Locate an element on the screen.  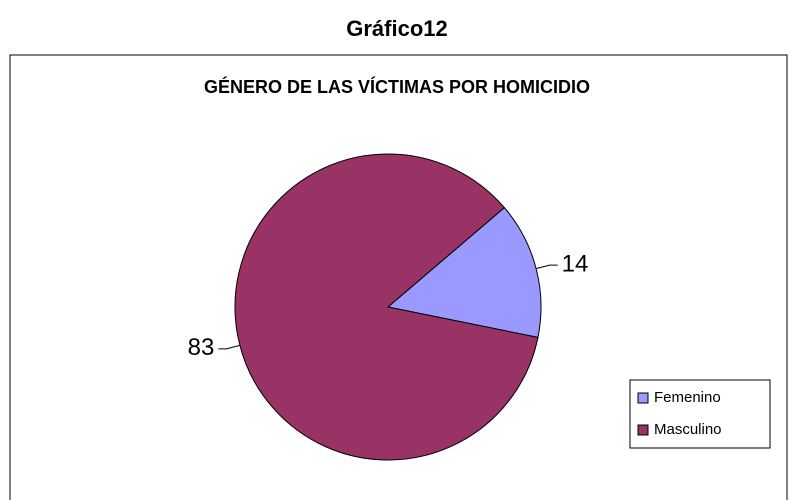
legend-label: Femenino is located at coordinates (687, 397).